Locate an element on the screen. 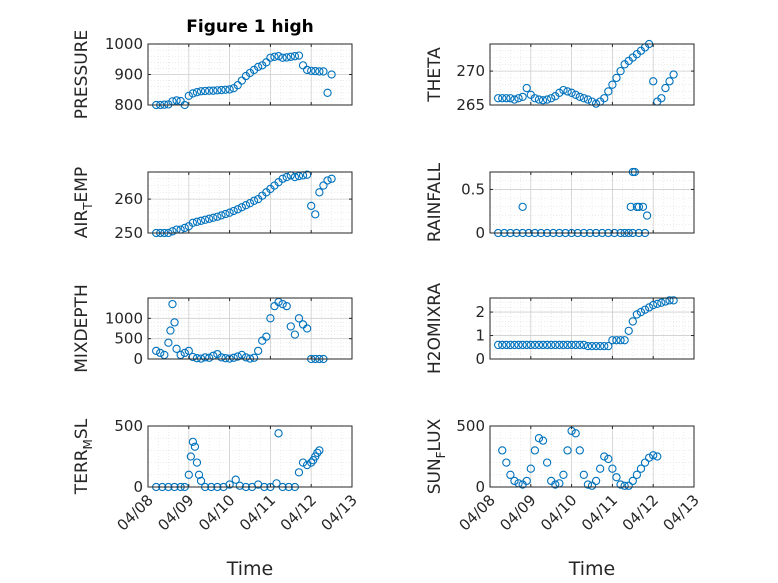  subplot-mixdepth: 0 500 1000 MIXDEPTH is located at coordinates (212, 328).